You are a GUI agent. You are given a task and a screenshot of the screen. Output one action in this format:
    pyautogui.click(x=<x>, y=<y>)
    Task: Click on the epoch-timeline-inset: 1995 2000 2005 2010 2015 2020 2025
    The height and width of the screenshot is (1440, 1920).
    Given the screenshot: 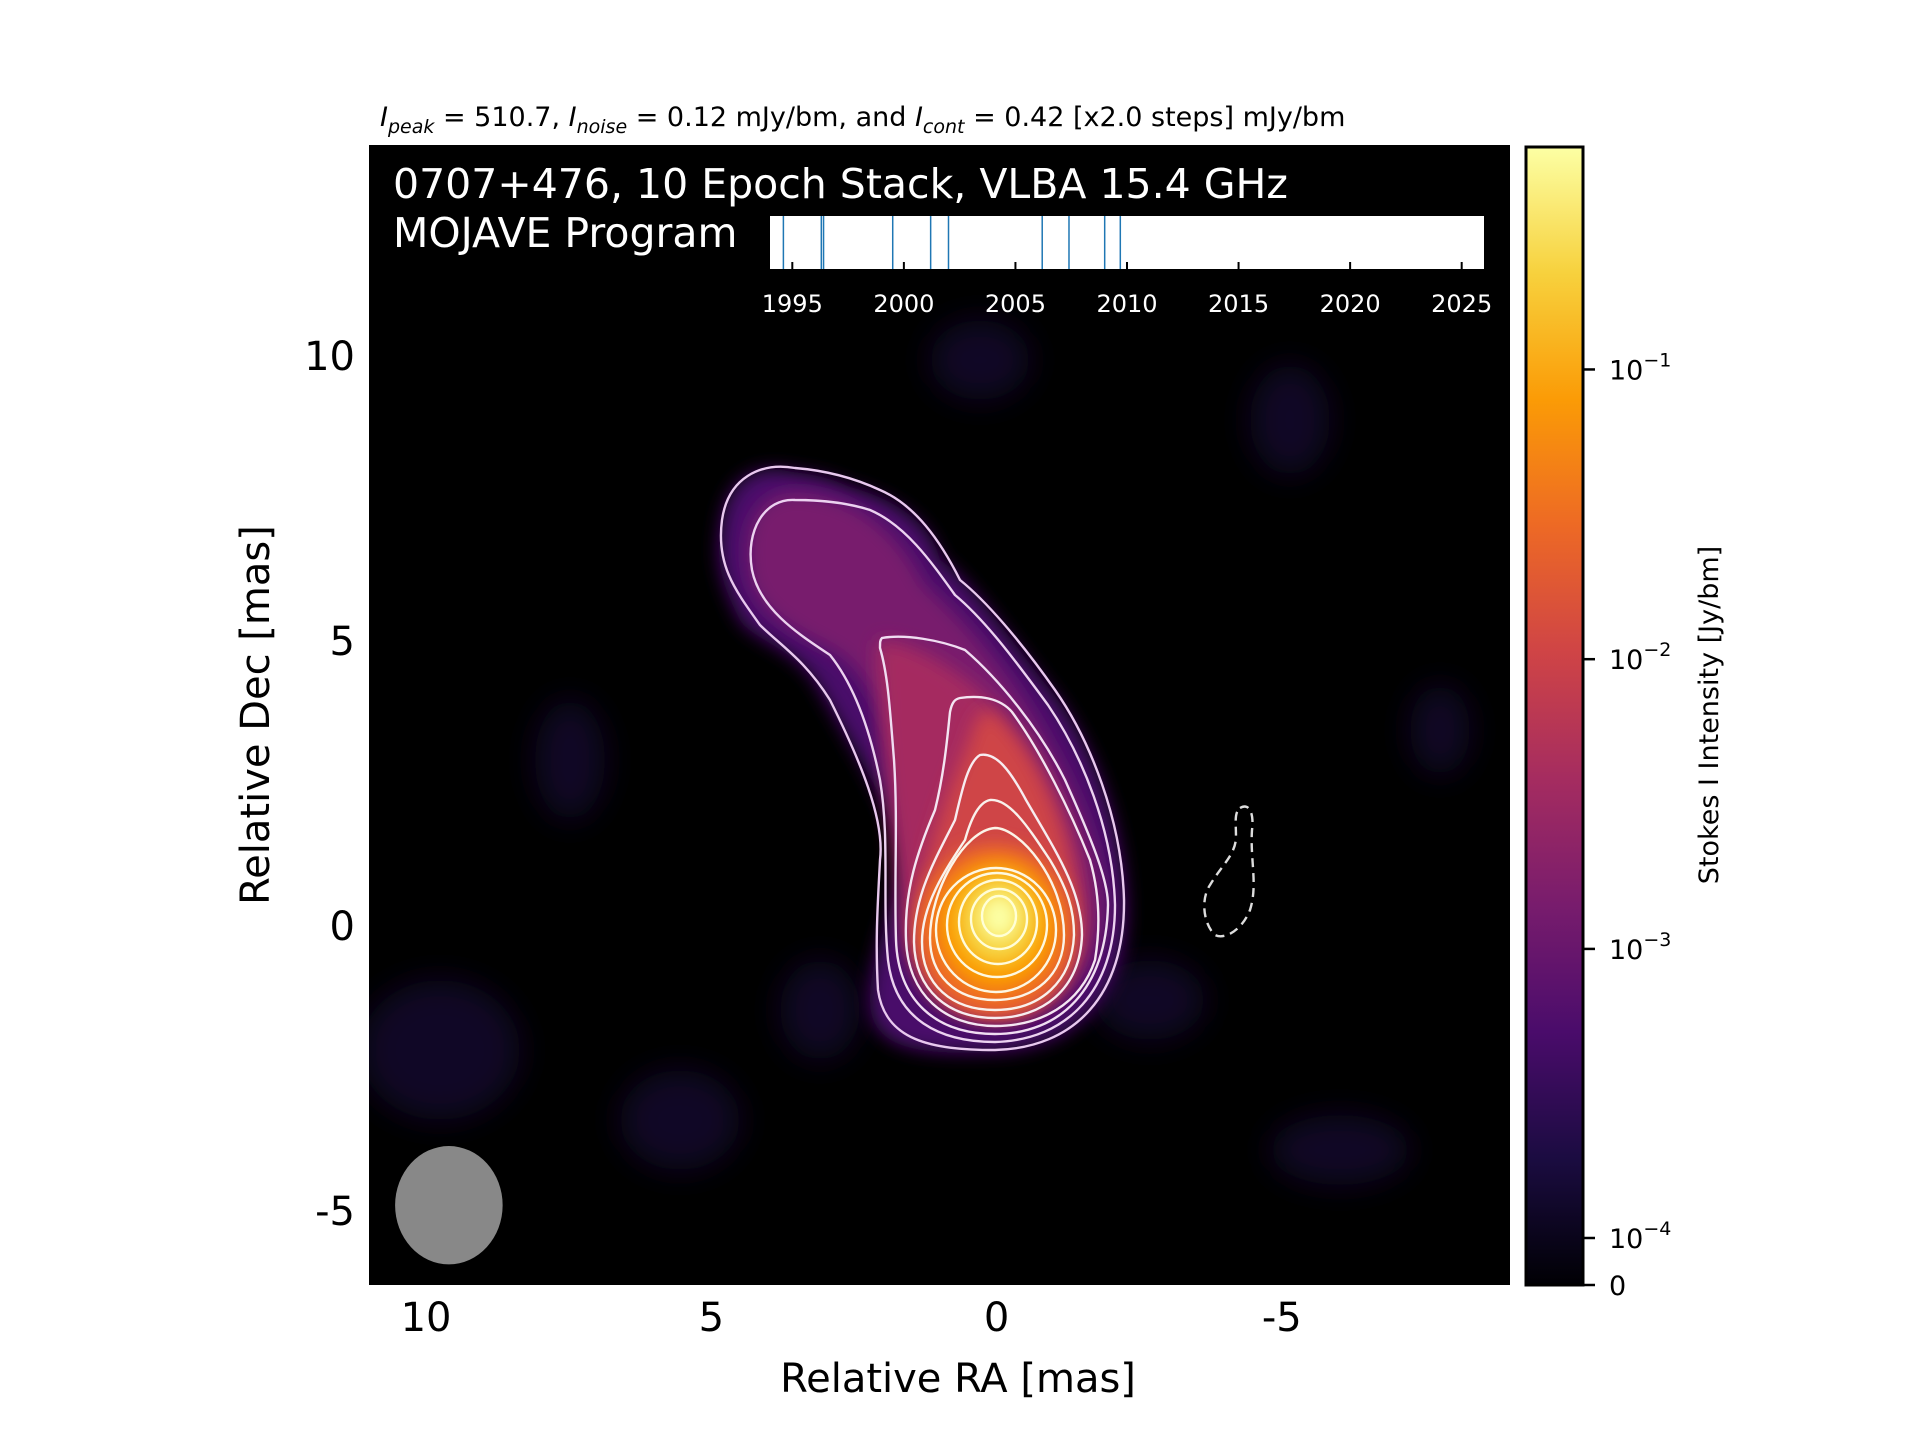 What is the action you would take?
    pyautogui.click(x=1127, y=267)
    